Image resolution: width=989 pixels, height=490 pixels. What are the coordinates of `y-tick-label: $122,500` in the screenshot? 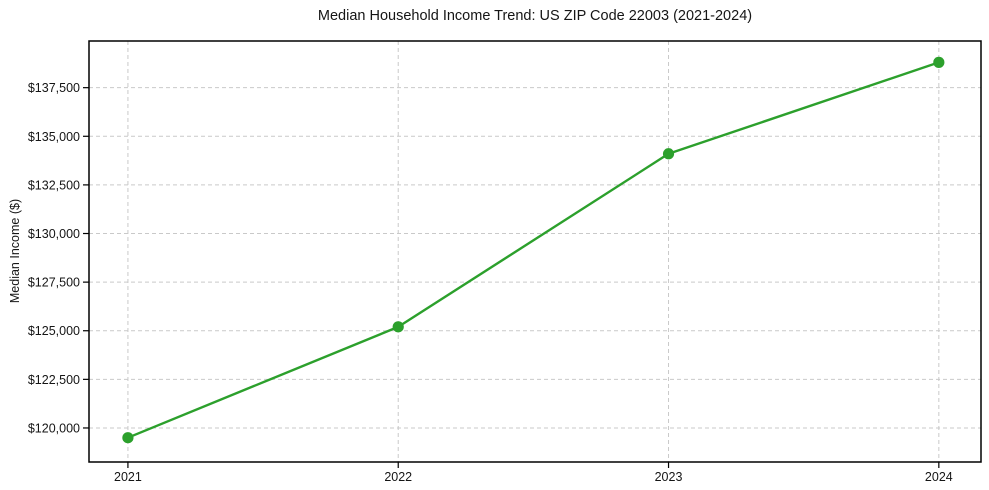 It's located at (54, 380).